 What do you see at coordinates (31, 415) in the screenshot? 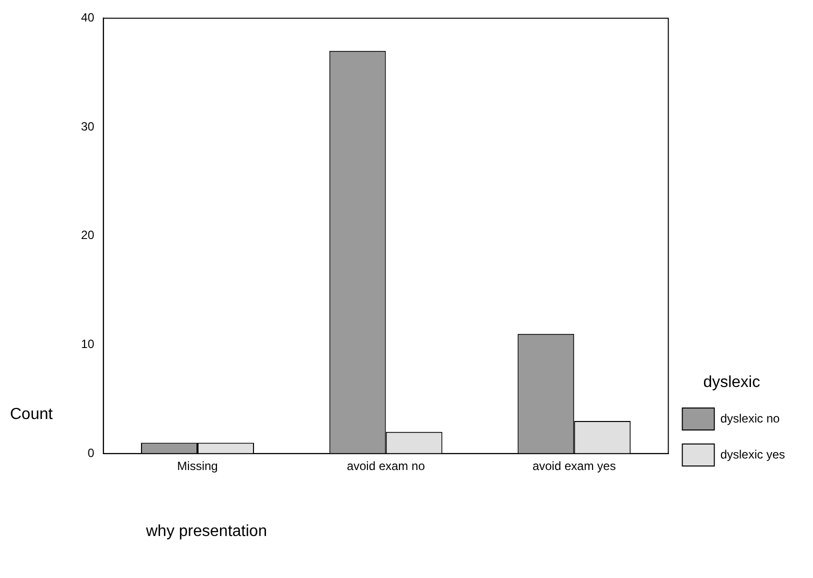
I see `y-axis-title: Count` at bounding box center [31, 415].